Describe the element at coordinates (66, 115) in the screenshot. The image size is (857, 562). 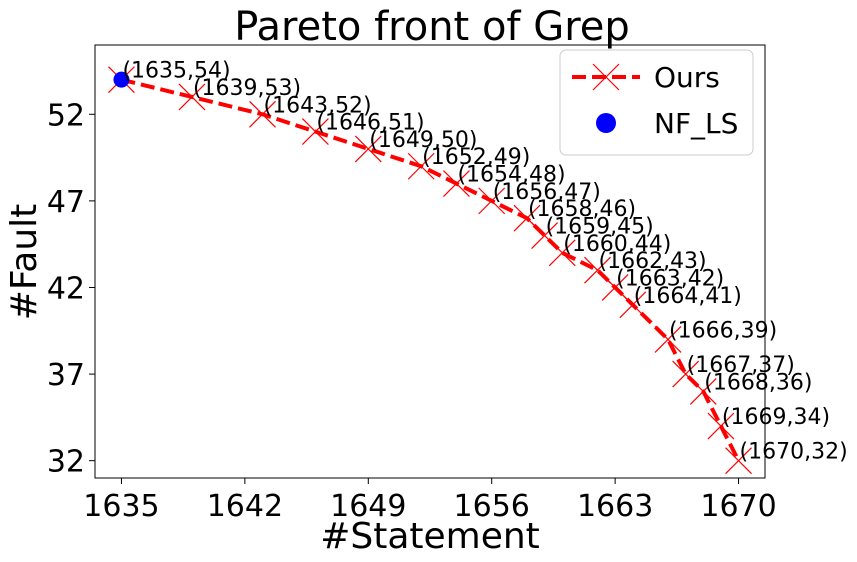
I see `y-tick-label: 52` at that location.